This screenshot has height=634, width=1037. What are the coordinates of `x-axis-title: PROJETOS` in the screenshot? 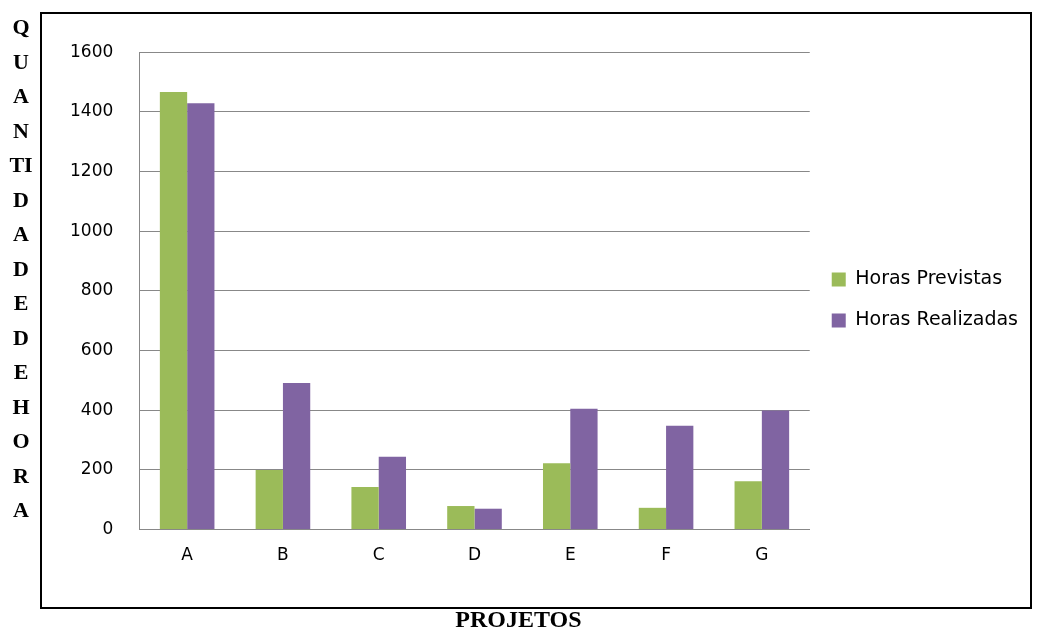 It's located at (518, 619).